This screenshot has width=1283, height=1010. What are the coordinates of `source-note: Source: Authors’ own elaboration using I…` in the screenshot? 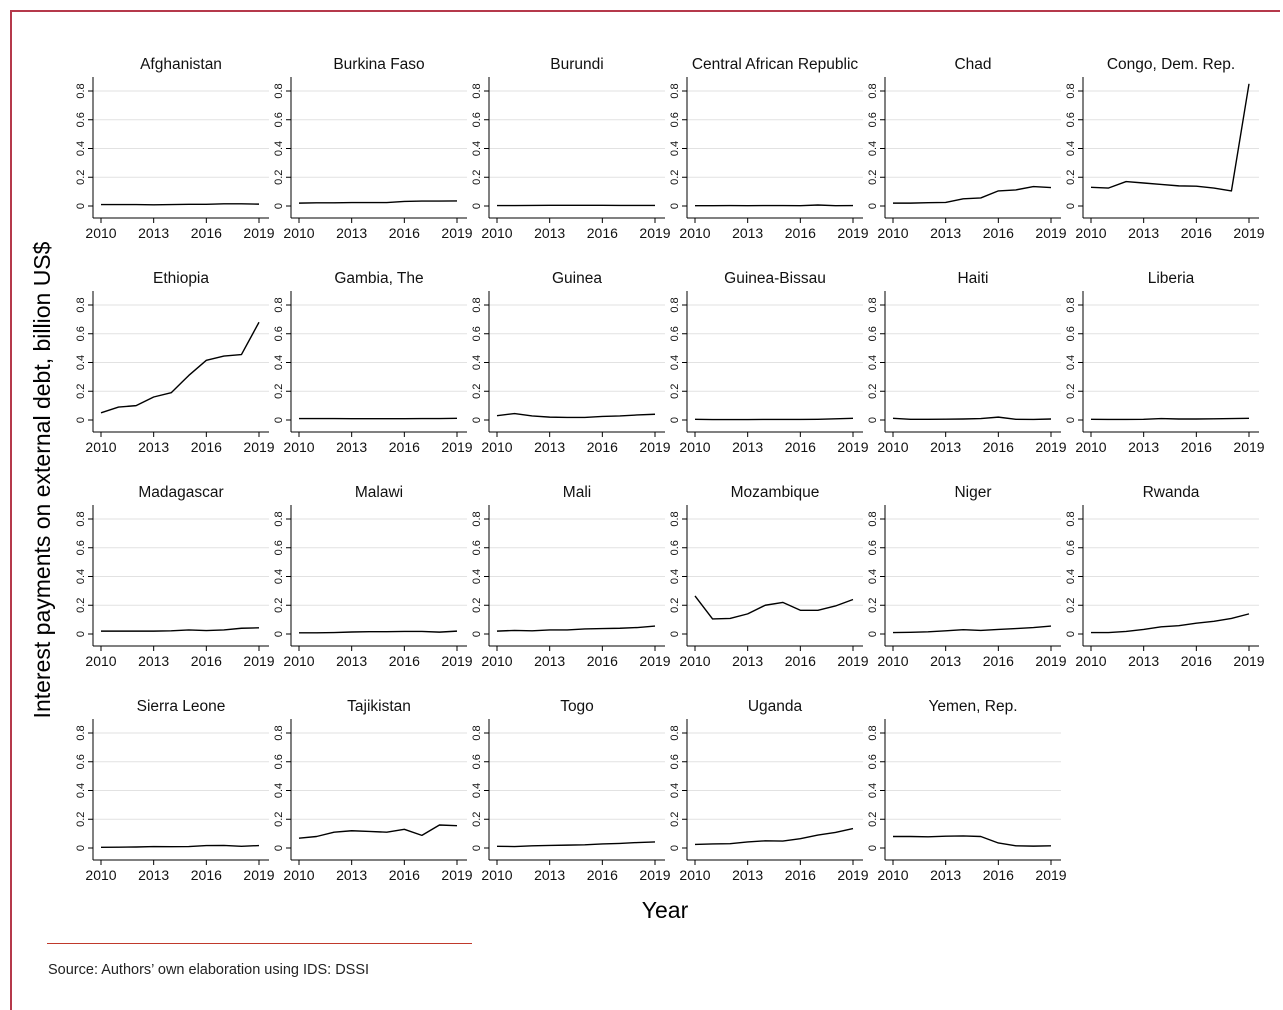 It's located at (208, 970).